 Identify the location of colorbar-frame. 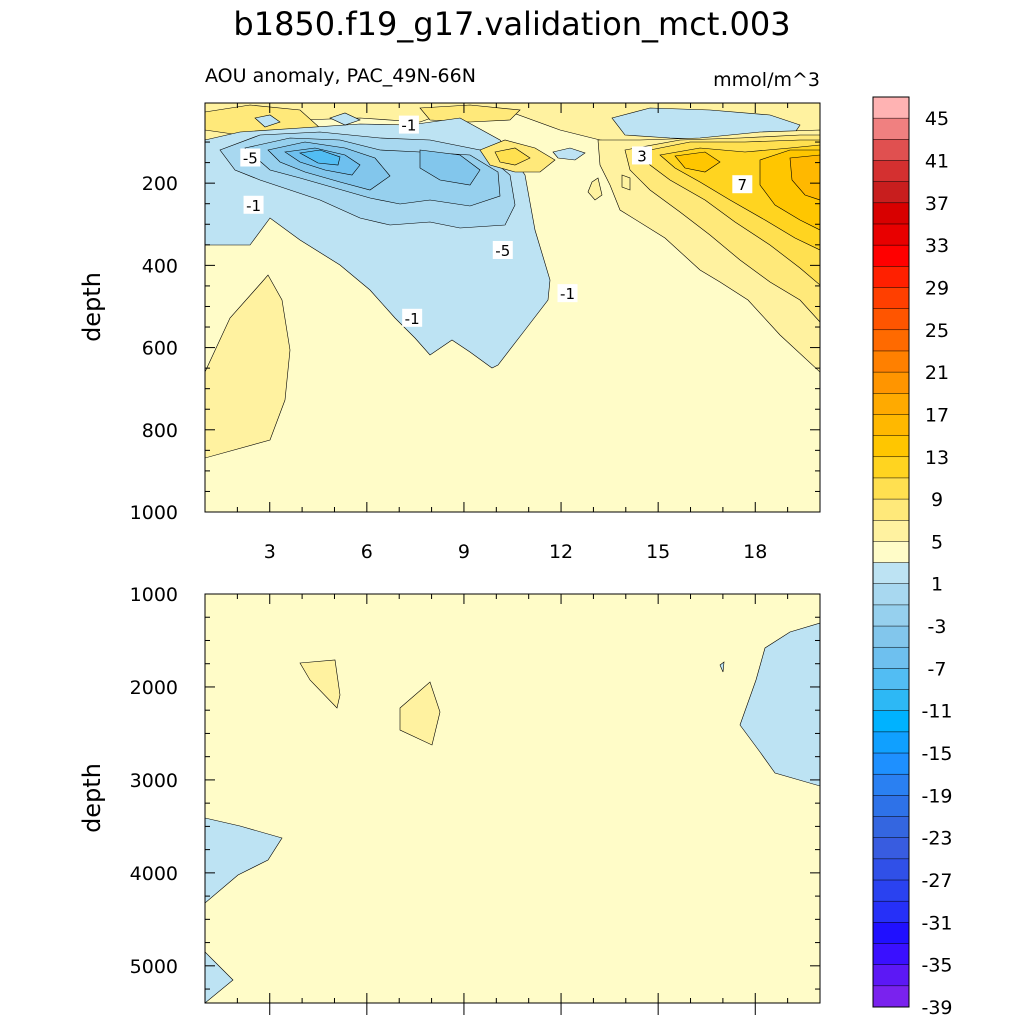
(891, 552).